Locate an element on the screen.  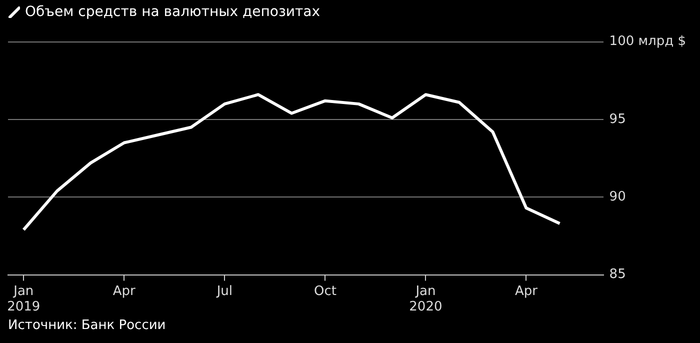
y-tick-label: 100 млрд $ is located at coordinates (647, 42).